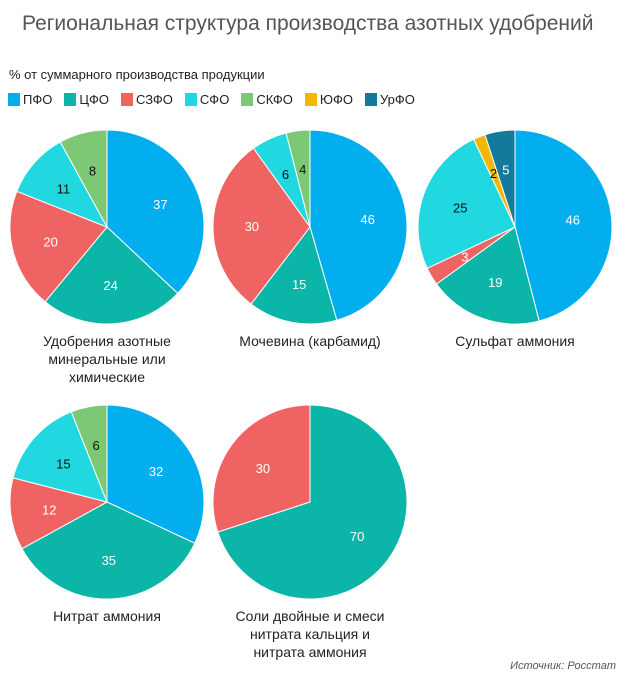 This screenshot has height=681, width=628. I want to click on legend-item: ЮФО, so click(328, 99).